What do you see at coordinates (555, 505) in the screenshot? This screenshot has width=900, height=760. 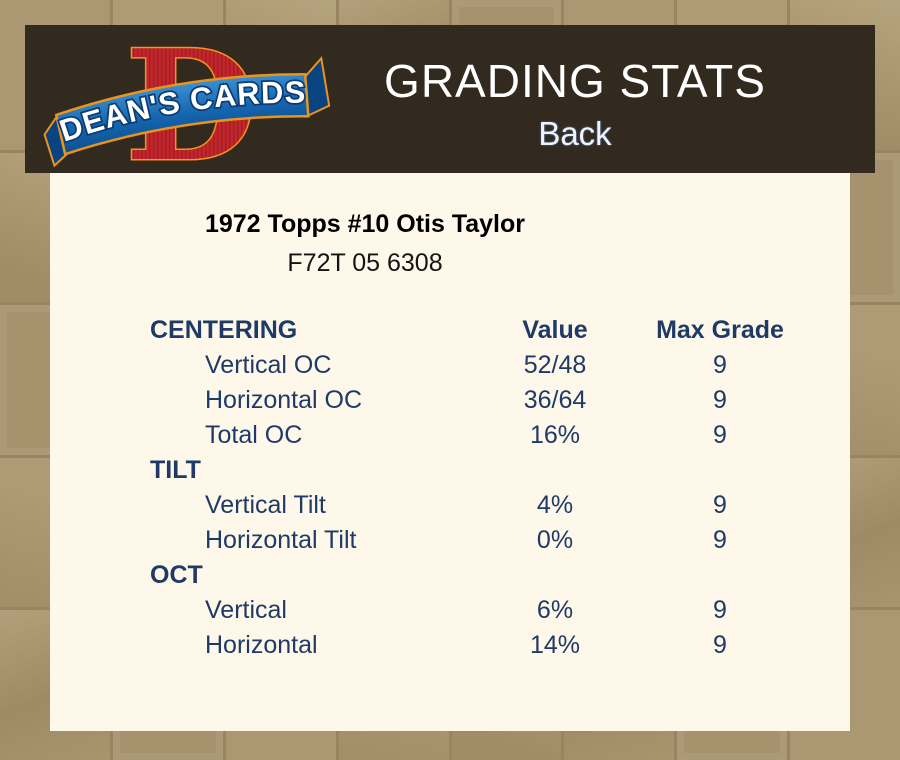 I see `stats-cell-val: 4%` at bounding box center [555, 505].